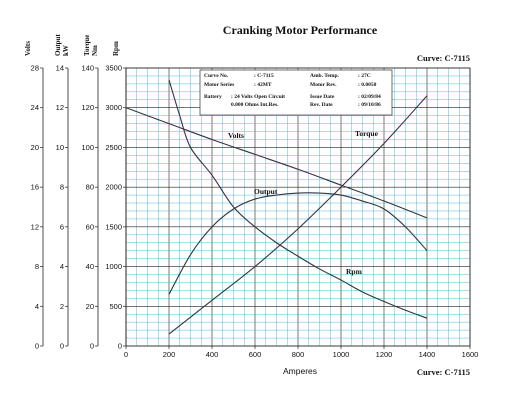 The image size is (517, 400). I want to click on axis-tick-label: 28, so click(35, 68).